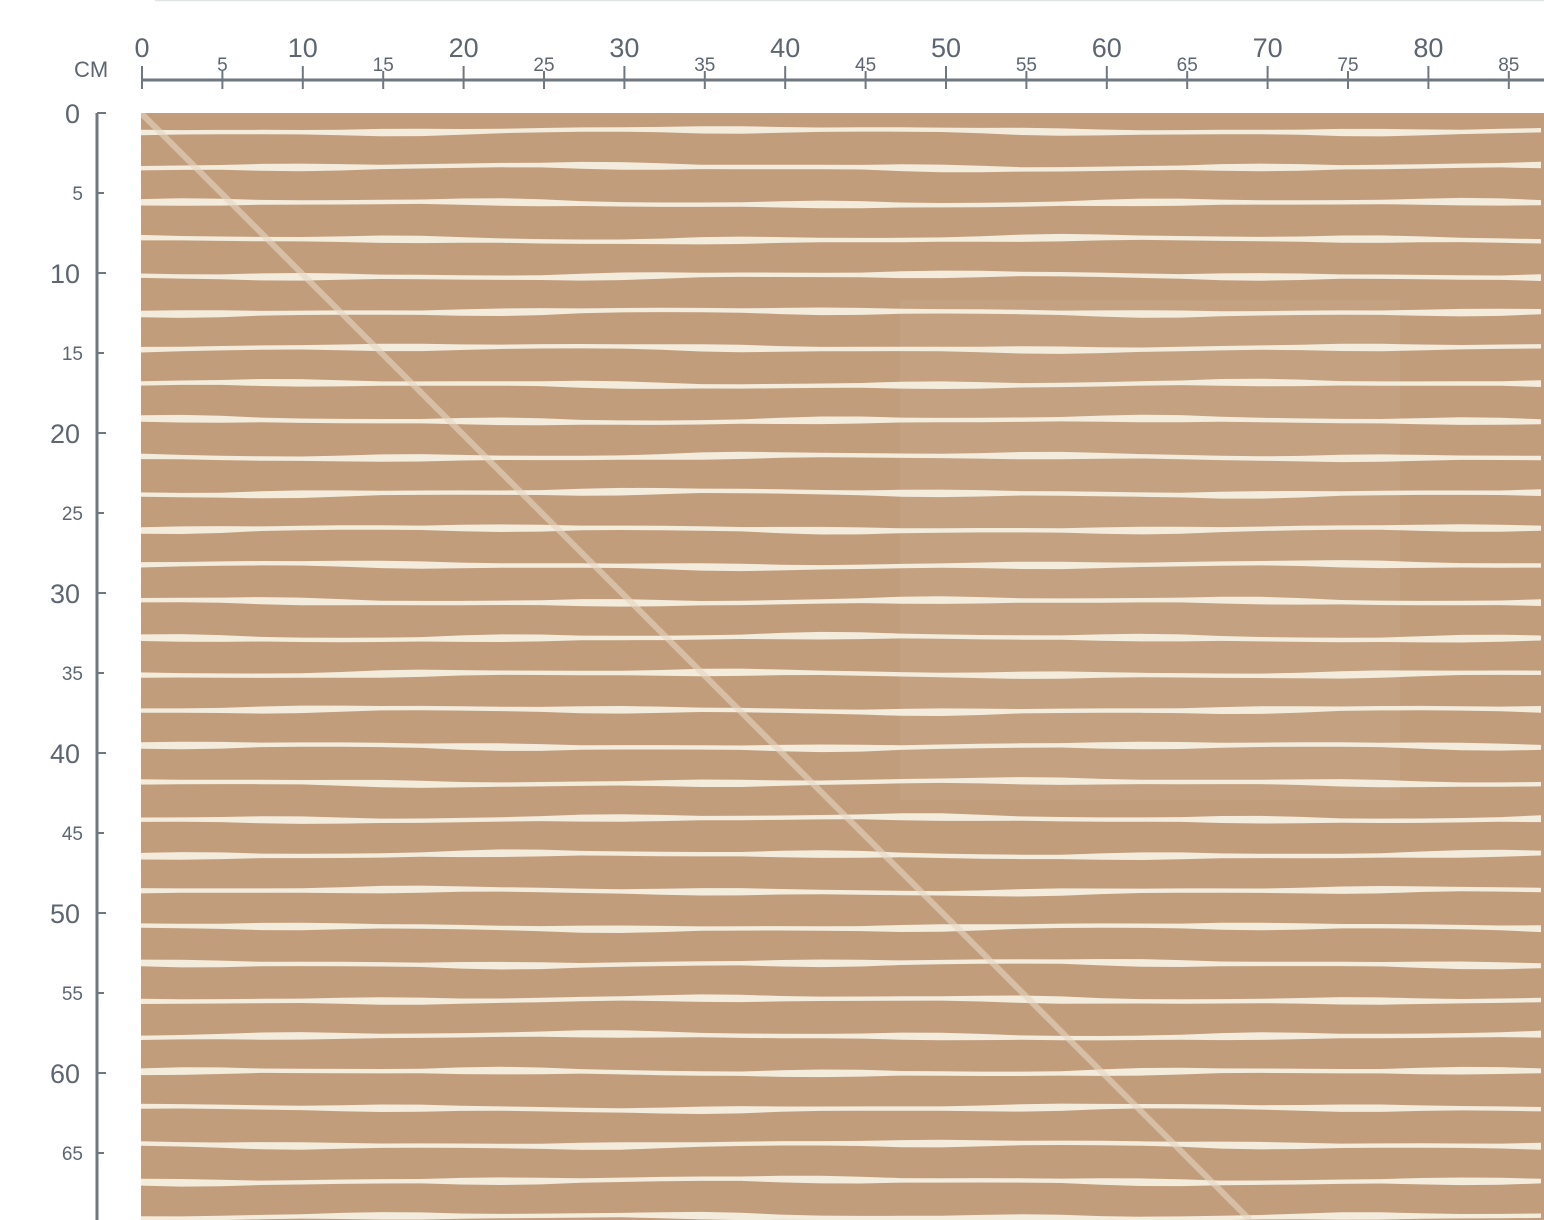 The width and height of the screenshot is (1544, 1220). What do you see at coordinates (464, 48) in the screenshot?
I see `x-tick-label: 20` at bounding box center [464, 48].